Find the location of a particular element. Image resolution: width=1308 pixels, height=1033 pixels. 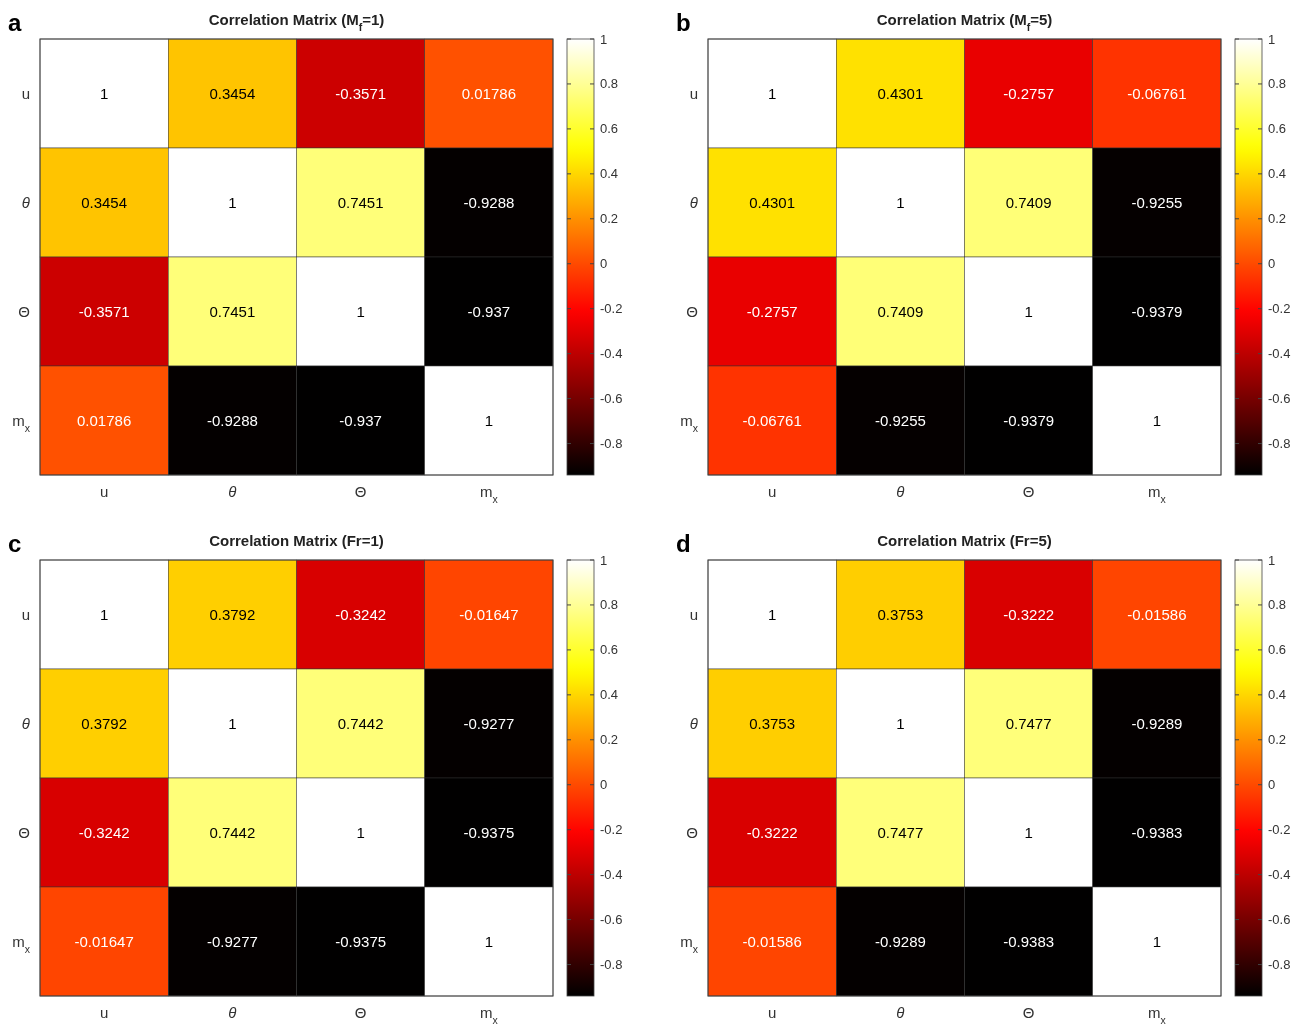

data-label: -0.9289 is located at coordinates (1157, 723).